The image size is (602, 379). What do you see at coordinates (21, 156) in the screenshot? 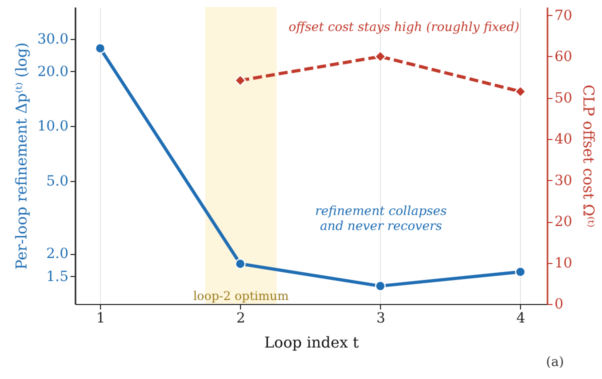
I see `y-axis-title: Per-loop refinement Δp⁽ᵗ⁾ (log)` at bounding box center [21, 156].